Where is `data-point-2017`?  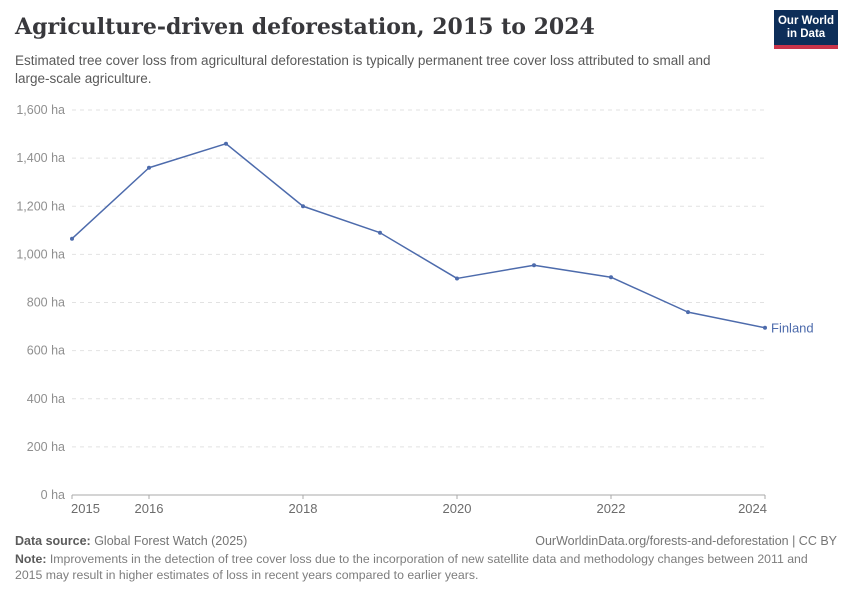 data-point-2017 is located at coordinates (226, 143).